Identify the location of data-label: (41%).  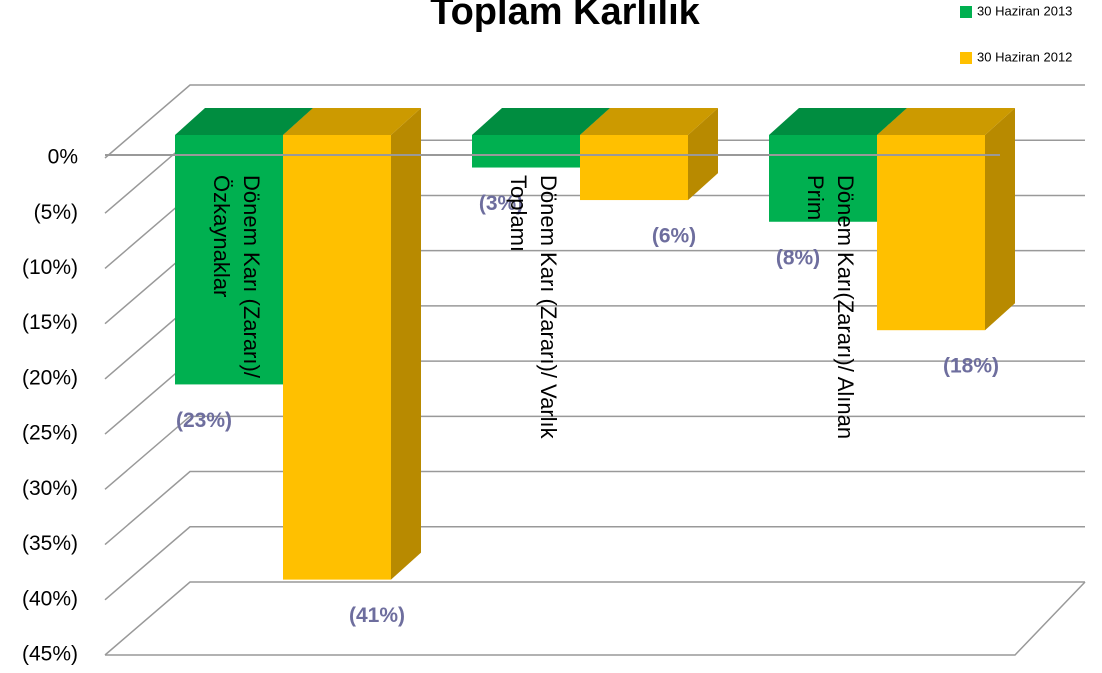
(377, 615).